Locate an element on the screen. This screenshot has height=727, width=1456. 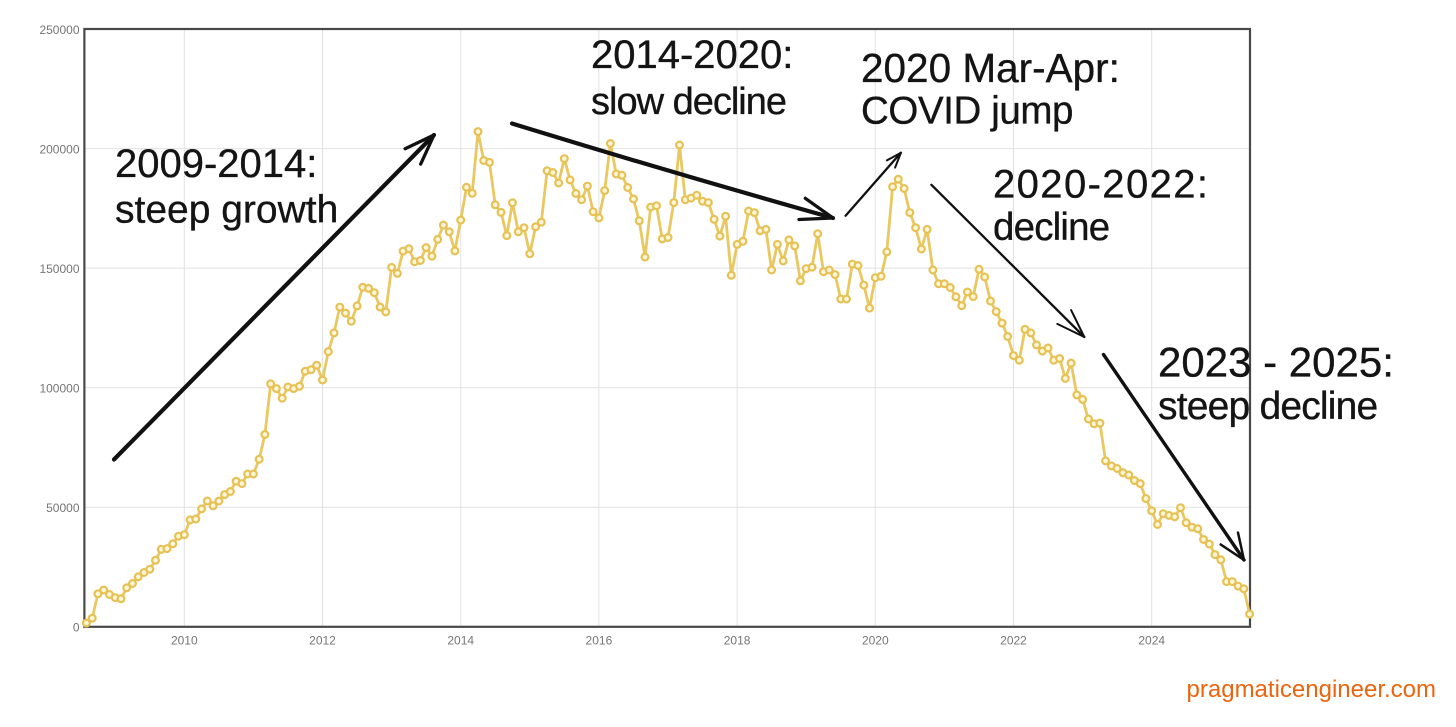
svg-text: 2009-2014: is located at coordinates (216, 164).